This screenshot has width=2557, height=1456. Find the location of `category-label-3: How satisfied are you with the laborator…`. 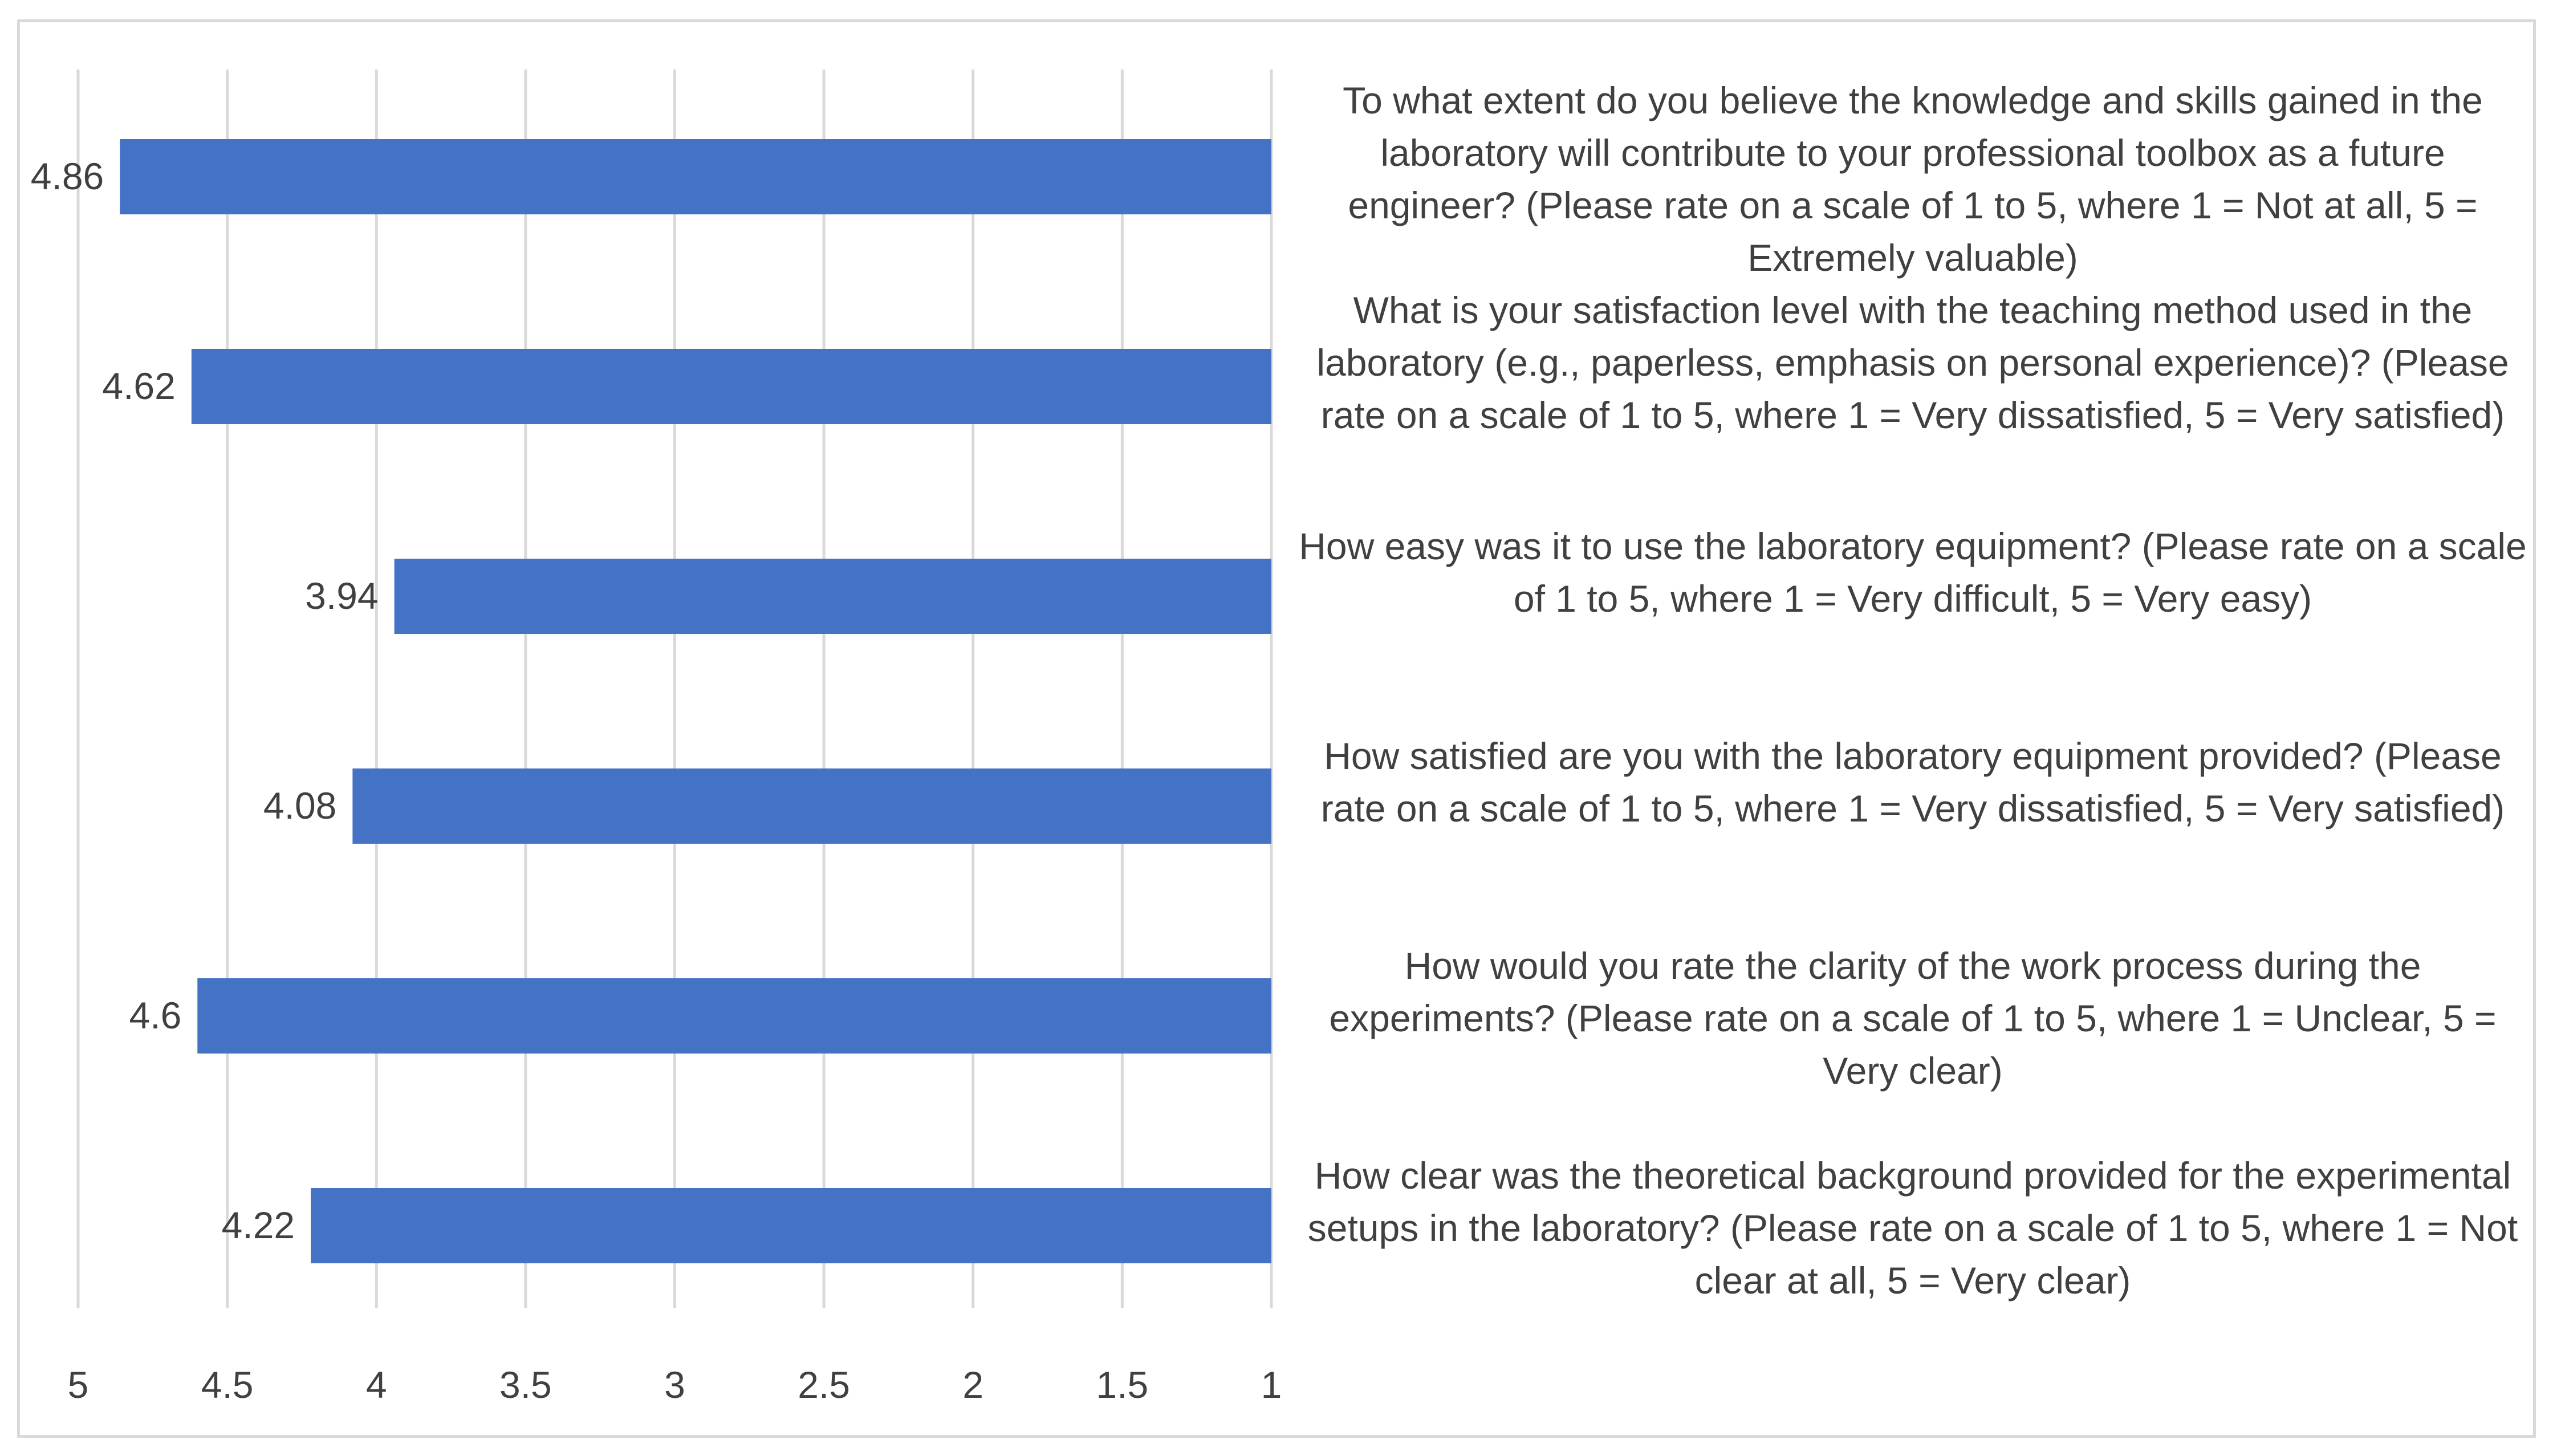

category-label-3: How satisfied are you with the laborator… is located at coordinates (1912, 782).